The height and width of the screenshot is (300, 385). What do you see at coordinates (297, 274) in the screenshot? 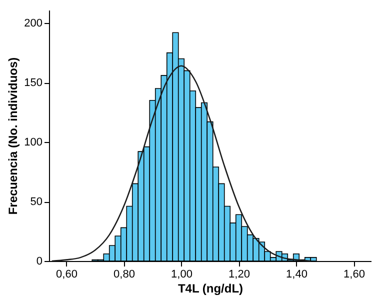
I see `x-tick-label: 1,40` at bounding box center [297, 274].